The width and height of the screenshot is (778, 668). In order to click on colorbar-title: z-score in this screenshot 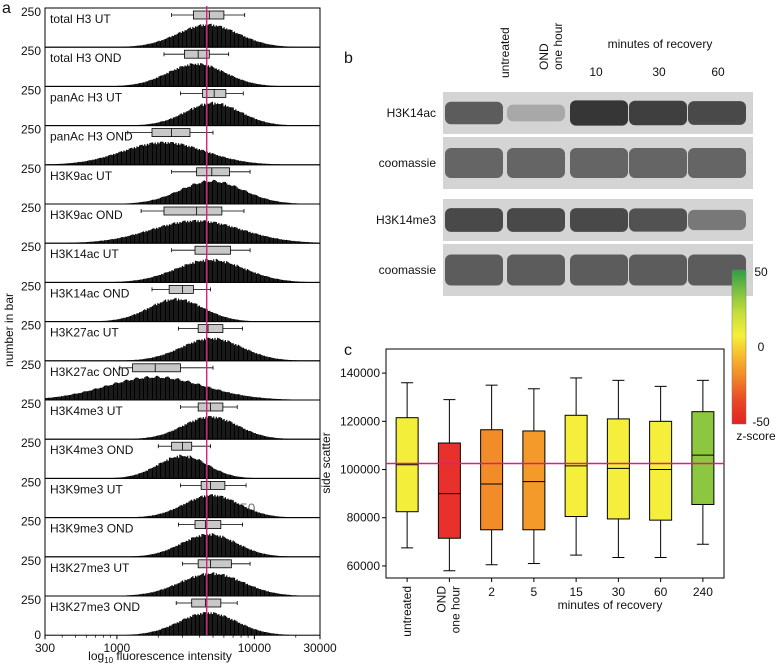, I will do `click(756, 436)`.